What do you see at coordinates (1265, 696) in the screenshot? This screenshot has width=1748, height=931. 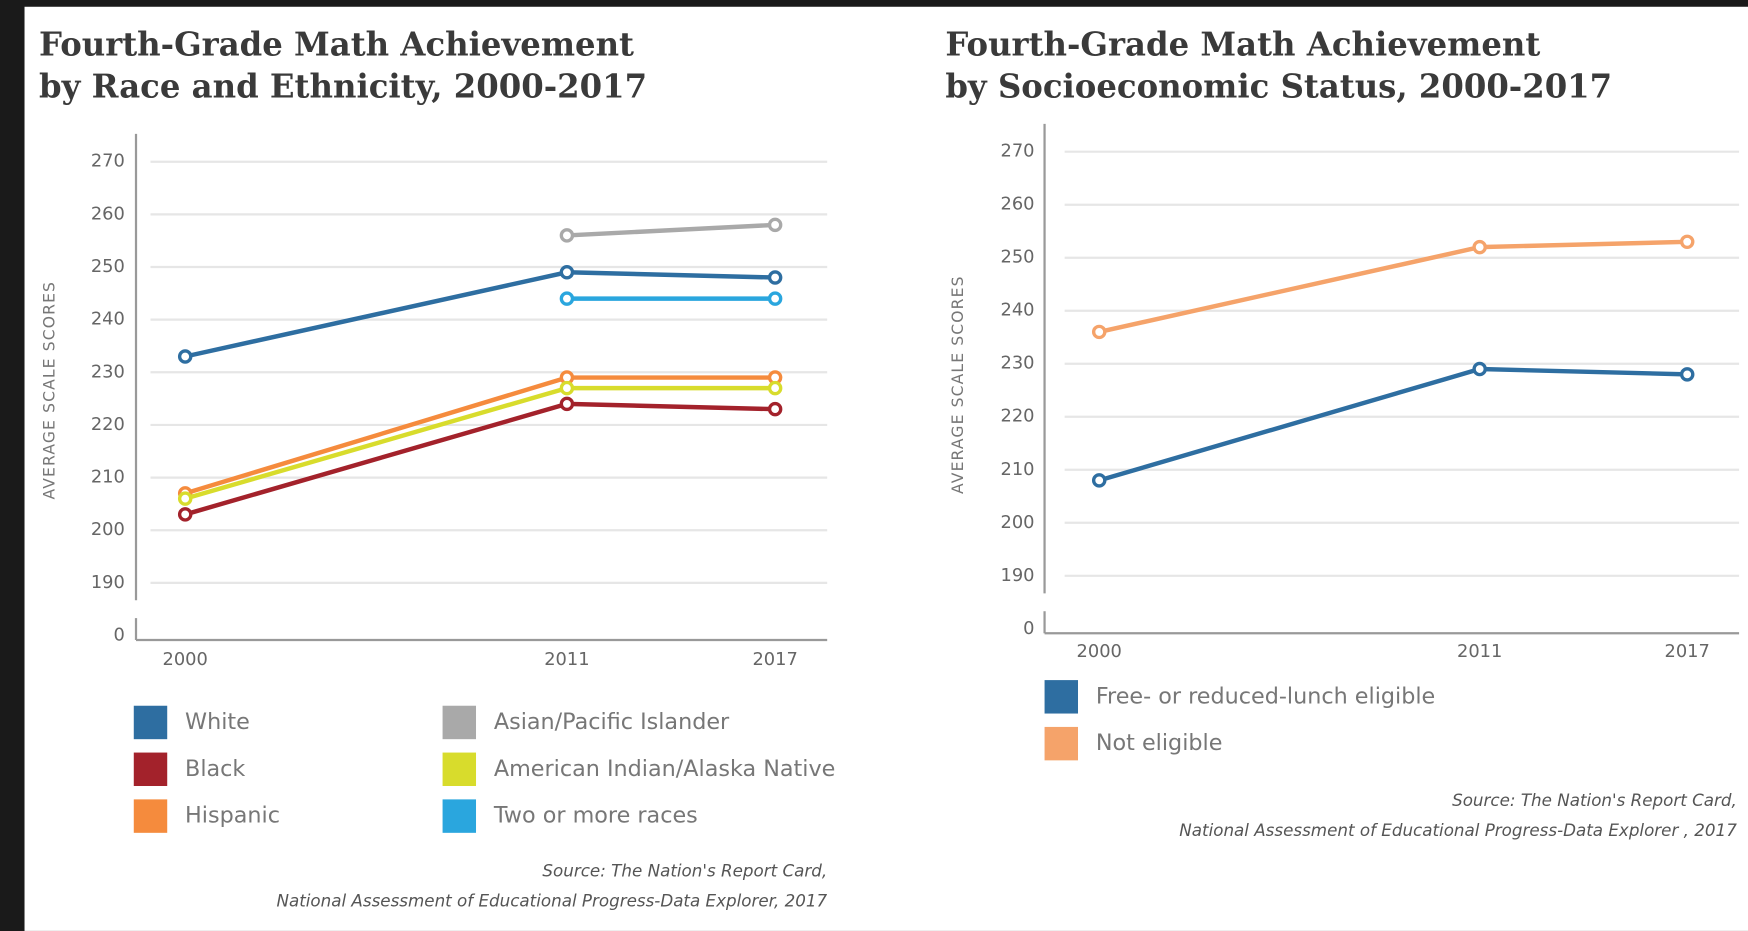 I see `legend-label: Free- or reduced-lunch eligible` at bounding box center [1265, 696].